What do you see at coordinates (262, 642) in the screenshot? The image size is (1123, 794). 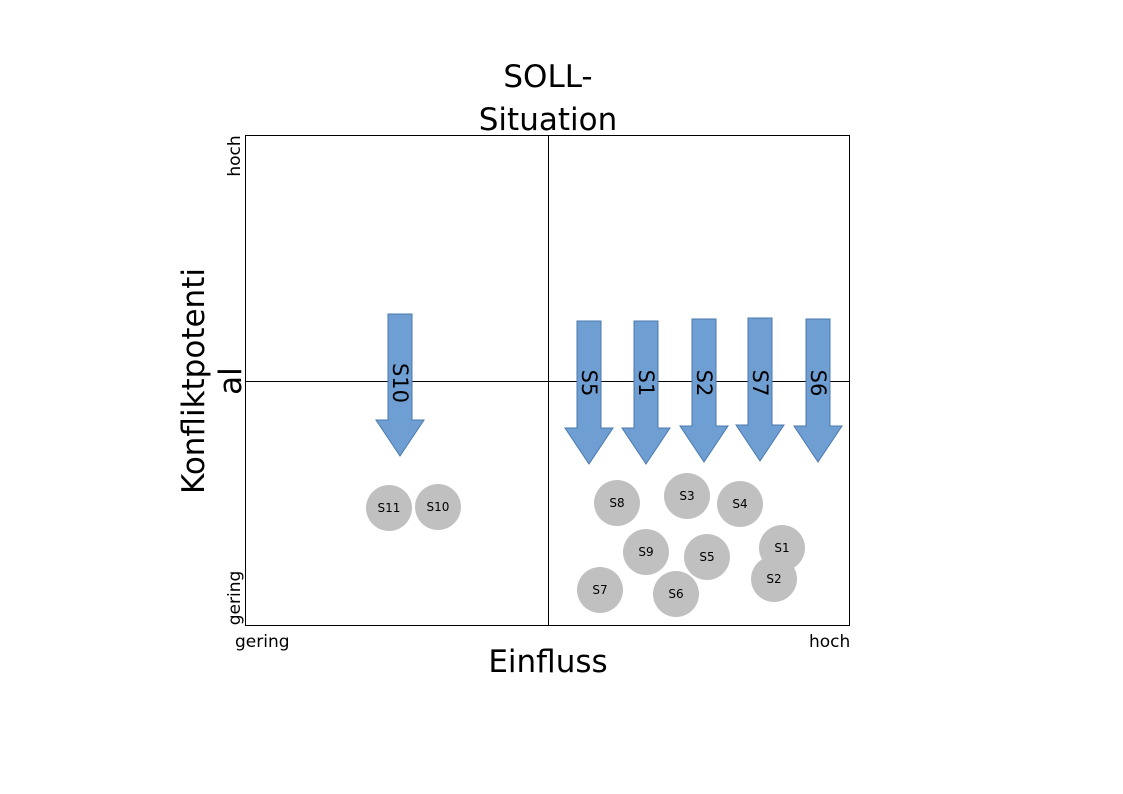 I see `x-tick-low: gering` at bounding box center [262, 642].